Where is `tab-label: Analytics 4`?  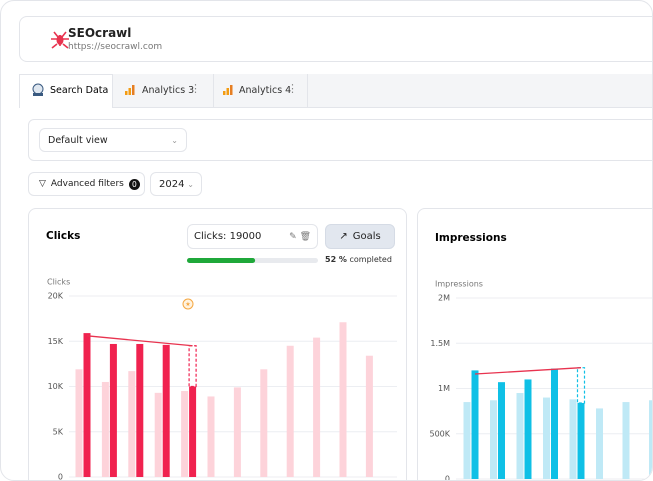 tab-label: Analytics 4 is located at coordinates (265, 90).